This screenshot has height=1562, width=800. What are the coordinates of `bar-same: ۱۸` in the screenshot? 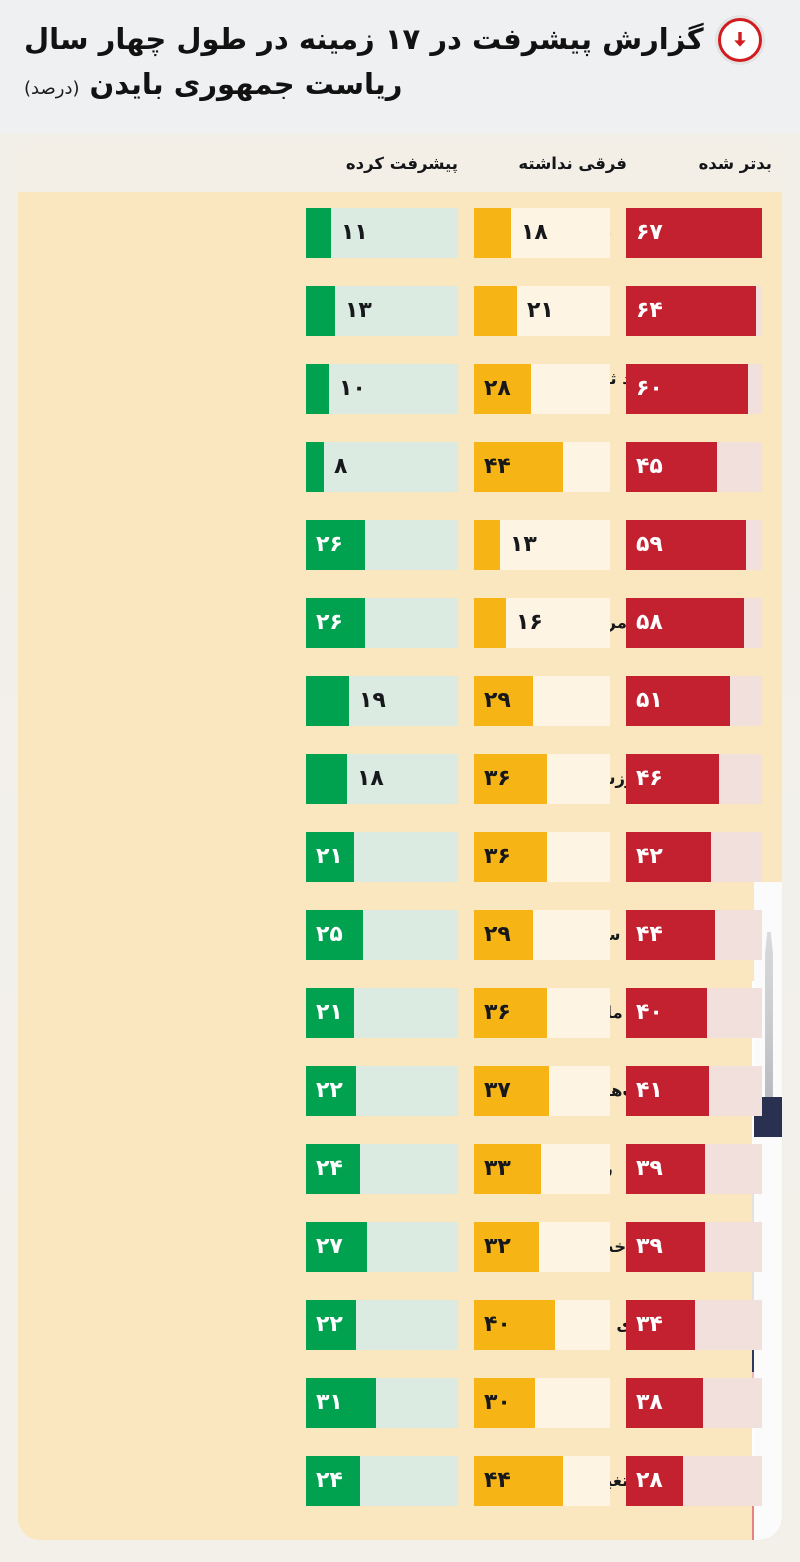 It's located at (542, 233).